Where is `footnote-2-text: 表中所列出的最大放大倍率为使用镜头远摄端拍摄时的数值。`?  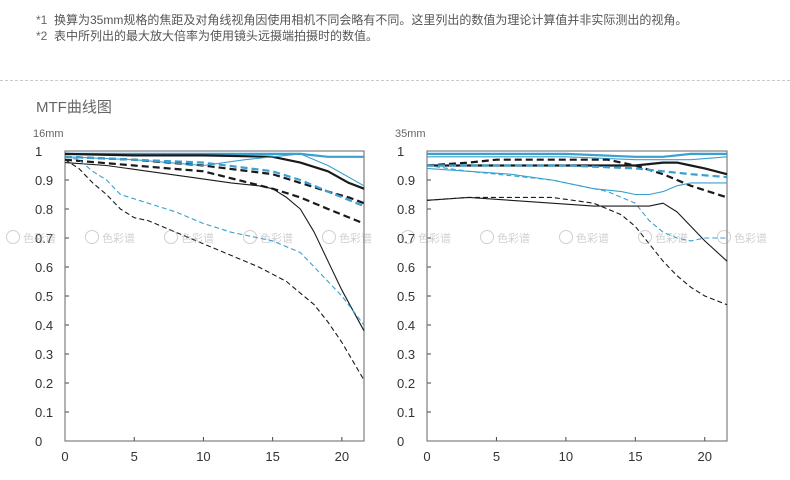
footnote-2-text: 表中所列出的最大放大倍率为使用镜头远摄端拍摄时的数值。 is located at coordinates (216, 36).